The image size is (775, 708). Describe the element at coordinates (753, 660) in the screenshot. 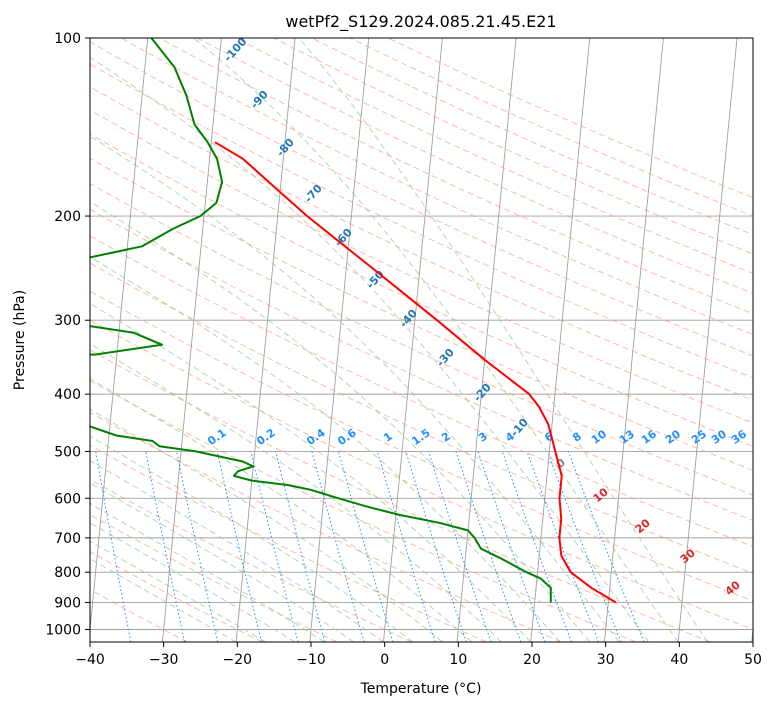

I see `x-tick-label: 50` at that location.